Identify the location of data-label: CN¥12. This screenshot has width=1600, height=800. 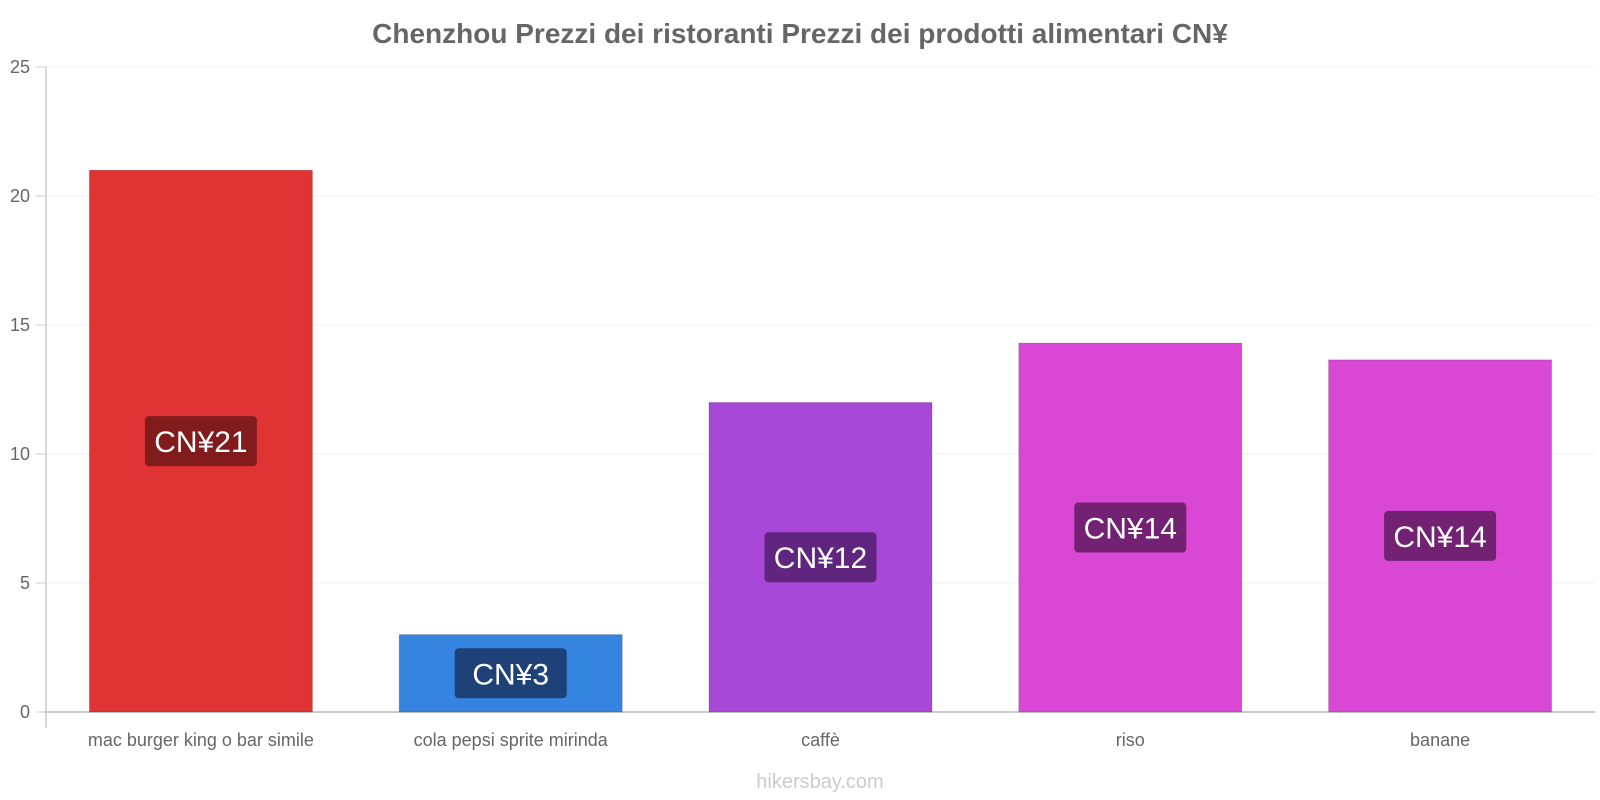
(820, 558).